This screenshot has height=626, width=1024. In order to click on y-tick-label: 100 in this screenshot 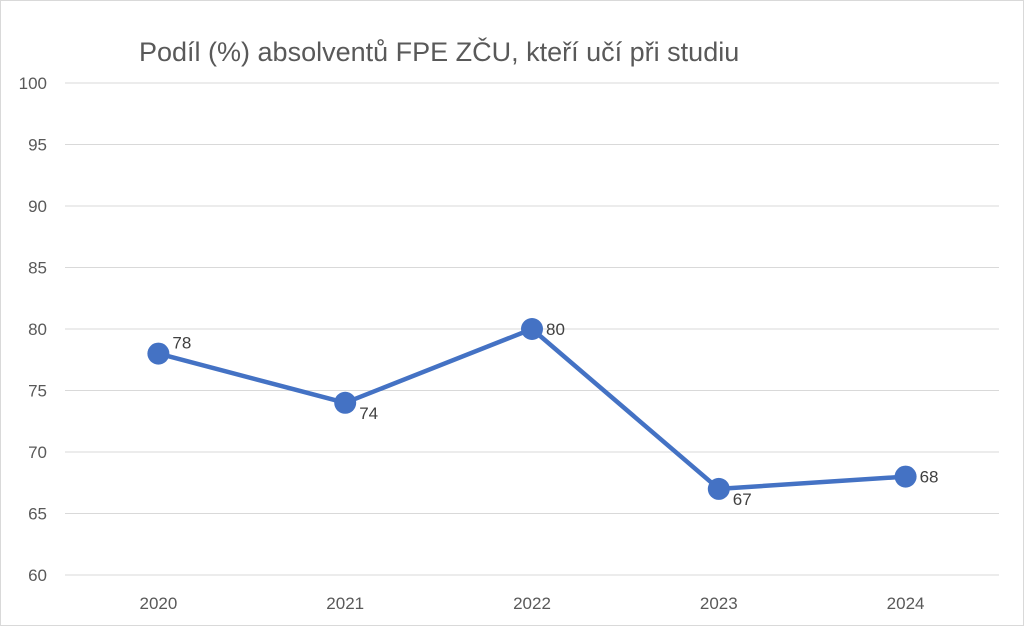, I will do `click(33, 83)`.